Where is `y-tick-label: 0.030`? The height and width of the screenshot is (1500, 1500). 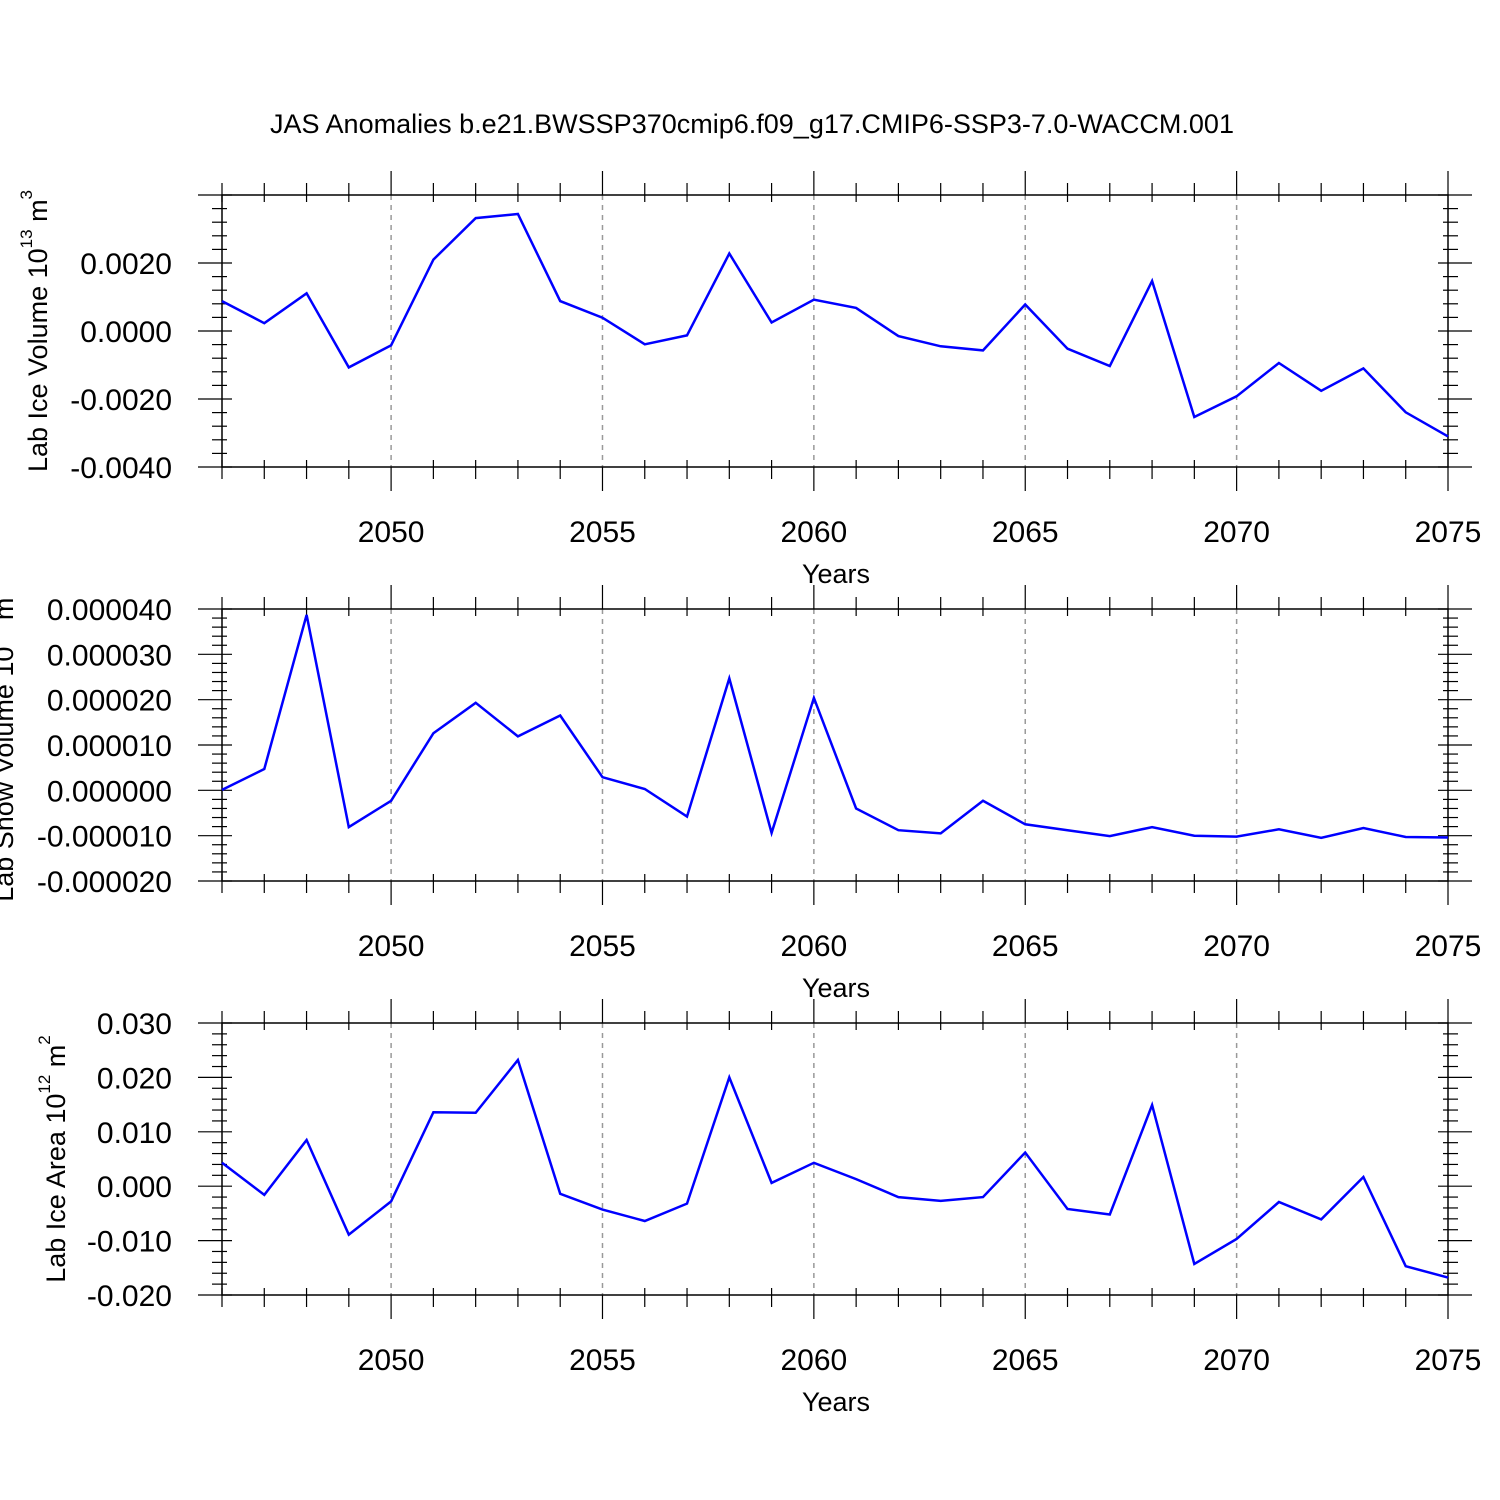 y-tick-label: 0.030 is located at coordinates (134, 1024).